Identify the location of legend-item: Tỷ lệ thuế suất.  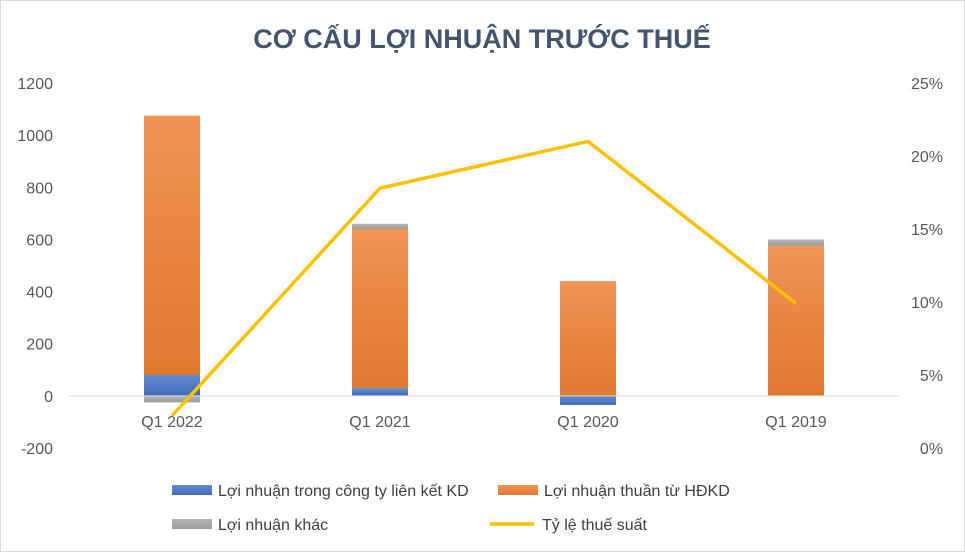
(569, 525).